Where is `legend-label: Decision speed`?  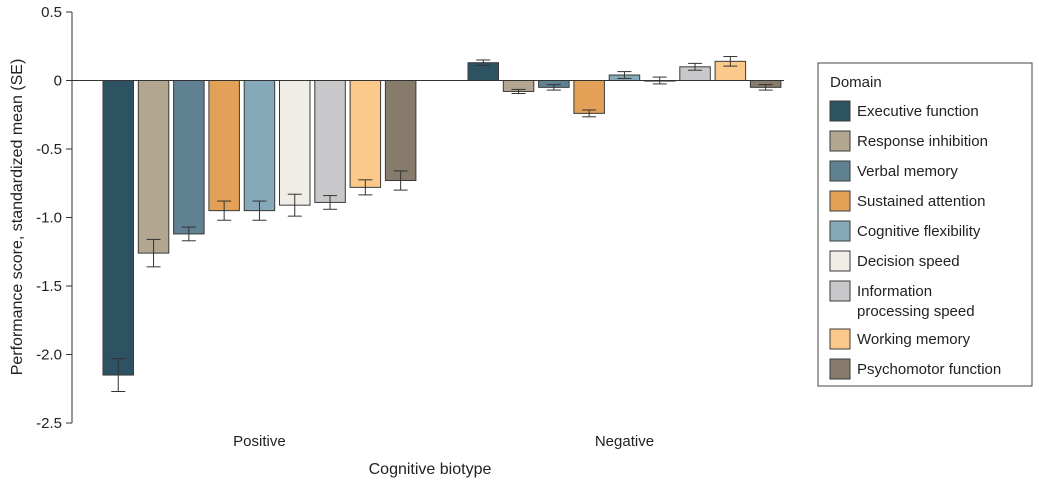
legend-label: Decision speed is located at coordinates (908, 261).